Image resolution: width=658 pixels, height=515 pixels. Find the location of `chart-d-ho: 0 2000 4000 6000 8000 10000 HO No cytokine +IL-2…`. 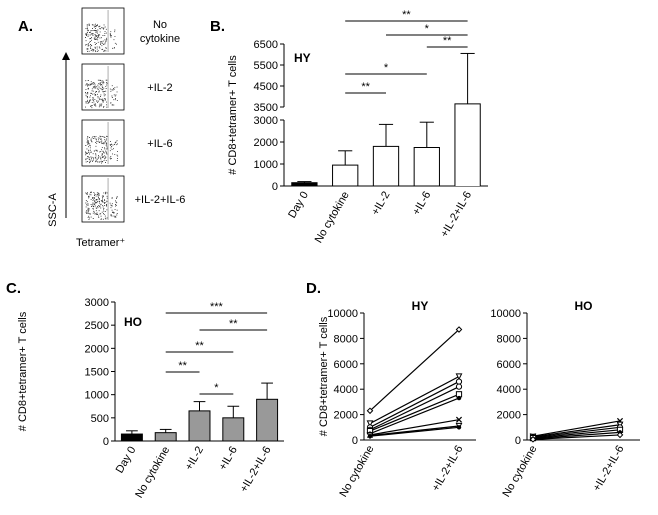

chart-d-ho: 0 2000 4000 6000 8000 10000 HO No cytokine +IL-2… is located at coordinates (565, 399).